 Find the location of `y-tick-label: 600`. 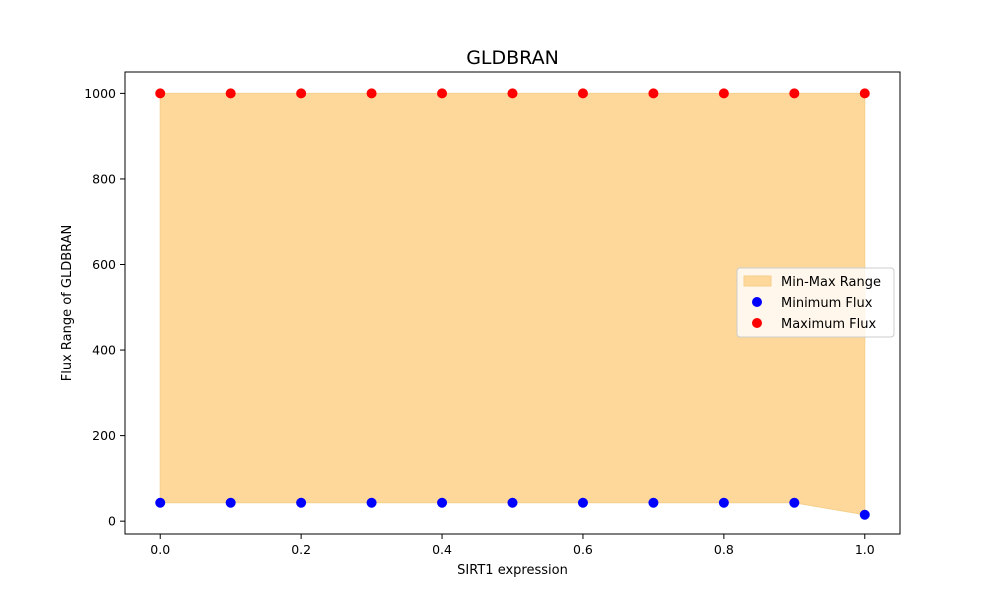

y-tick-label: 600 is located at coordinates (104, 264).